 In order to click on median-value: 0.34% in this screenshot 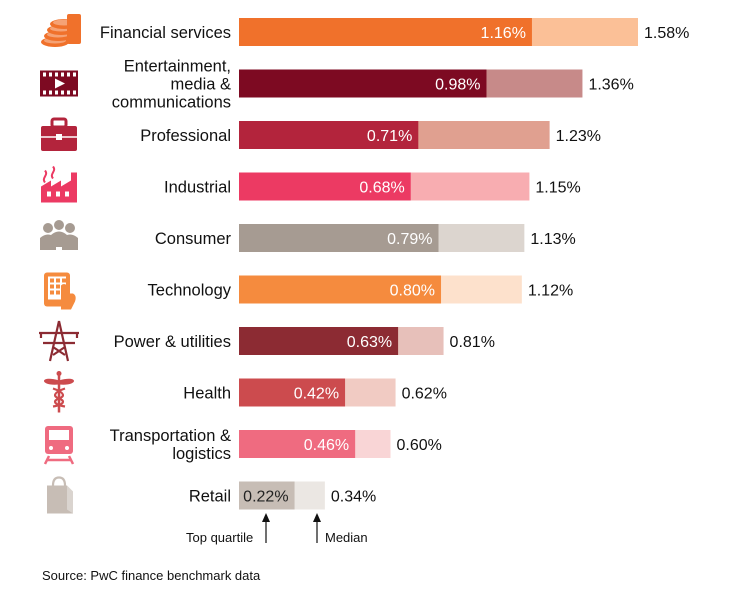, I will do `click(353, 497)`.